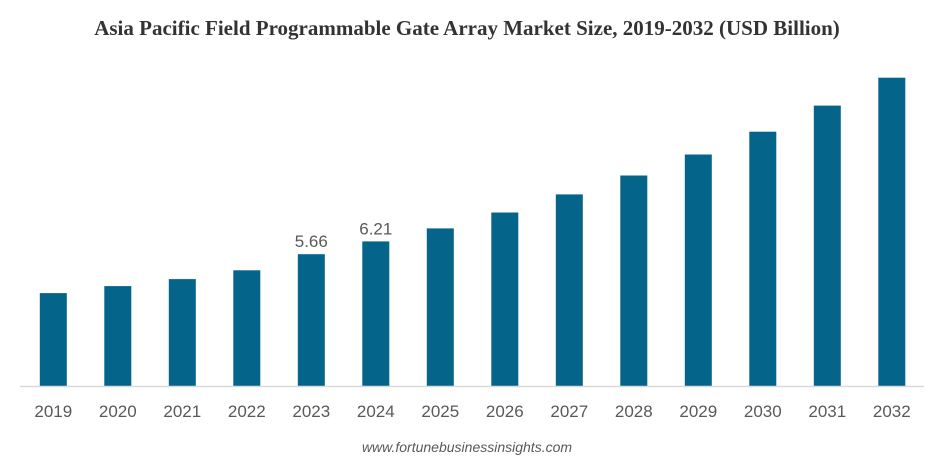  What do you see at coordinates (440, 307) in the screenshot?
I see `bar-2025` at bounding box center [440, 307].